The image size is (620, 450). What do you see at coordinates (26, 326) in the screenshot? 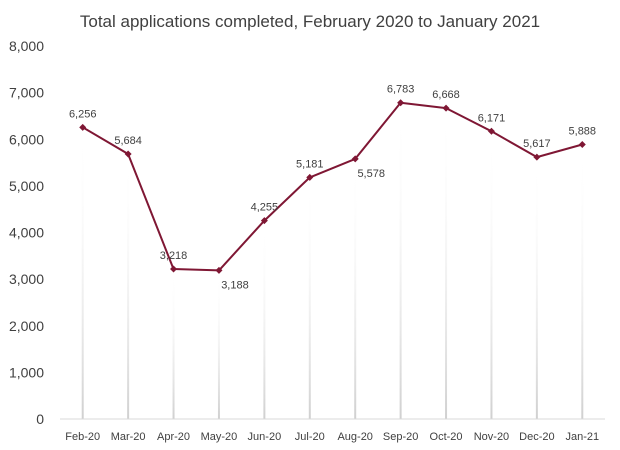
I see `y-tick-label-2: 2,000` at bounding box center [26, 326].